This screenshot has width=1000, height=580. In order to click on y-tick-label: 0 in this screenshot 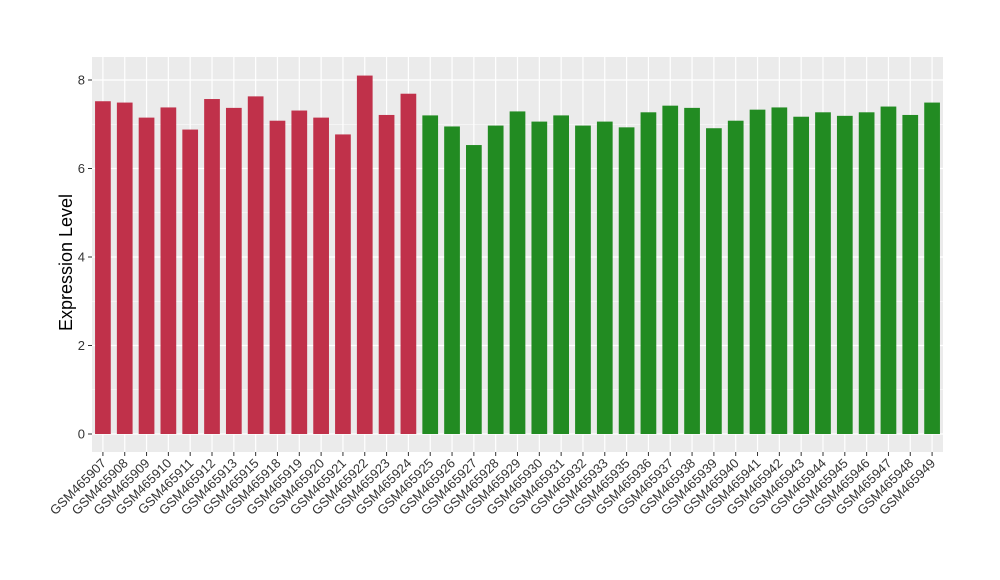, I will do `click(81, 434)`.